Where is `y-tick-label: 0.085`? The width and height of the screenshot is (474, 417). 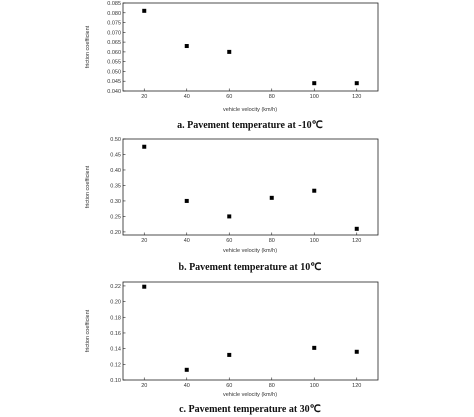 y-tick-label: 0.085 is located at coordinates (114, 4).